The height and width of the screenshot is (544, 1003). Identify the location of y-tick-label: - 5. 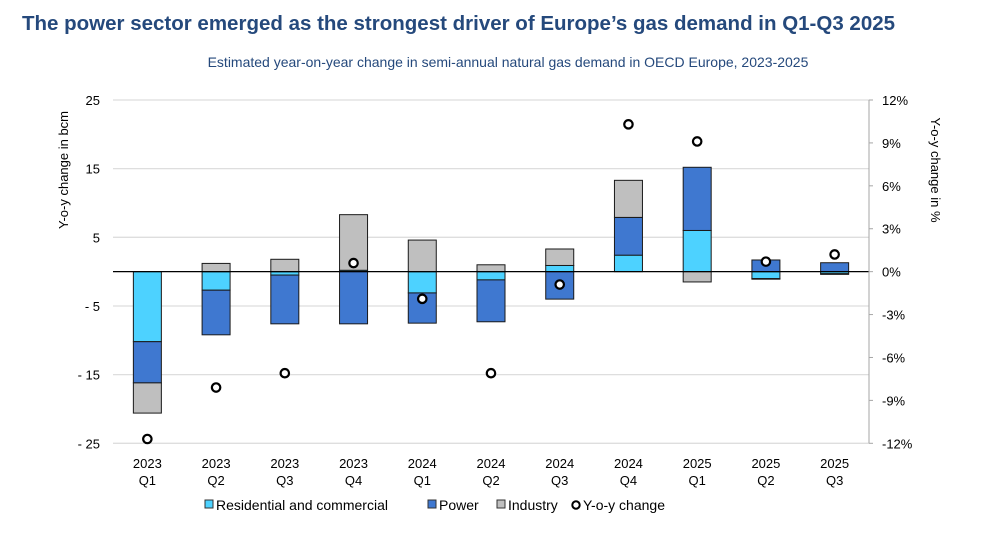
(92, 306).